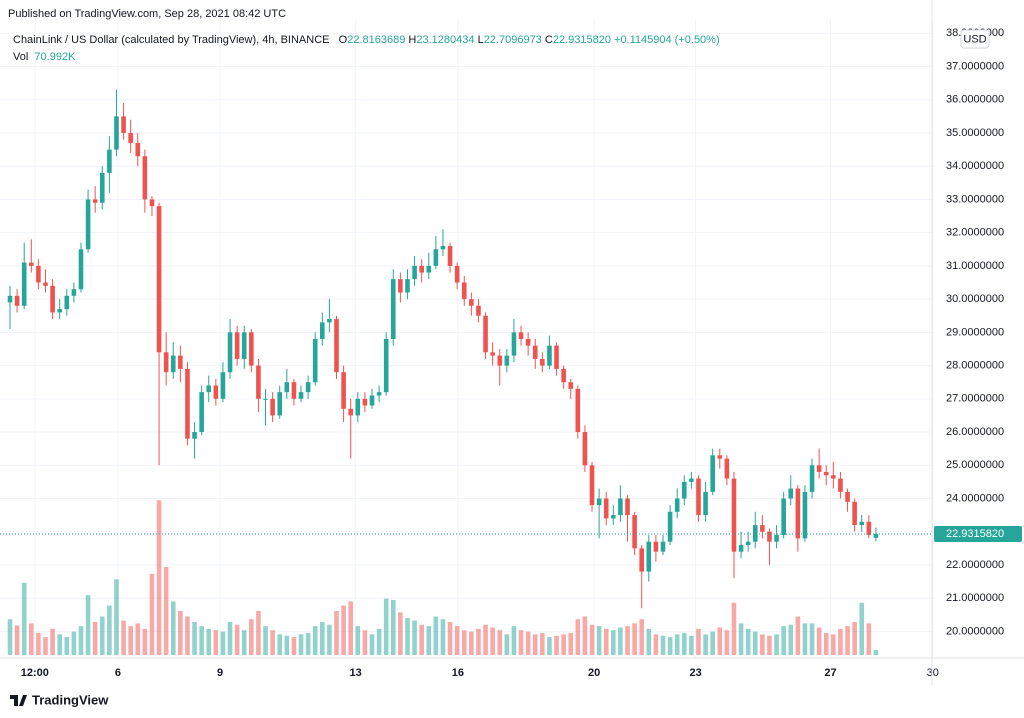 Image resolution: width=1024 pixels, height=718 pixels. I want to click on l-letter: L, so click(480, 40).